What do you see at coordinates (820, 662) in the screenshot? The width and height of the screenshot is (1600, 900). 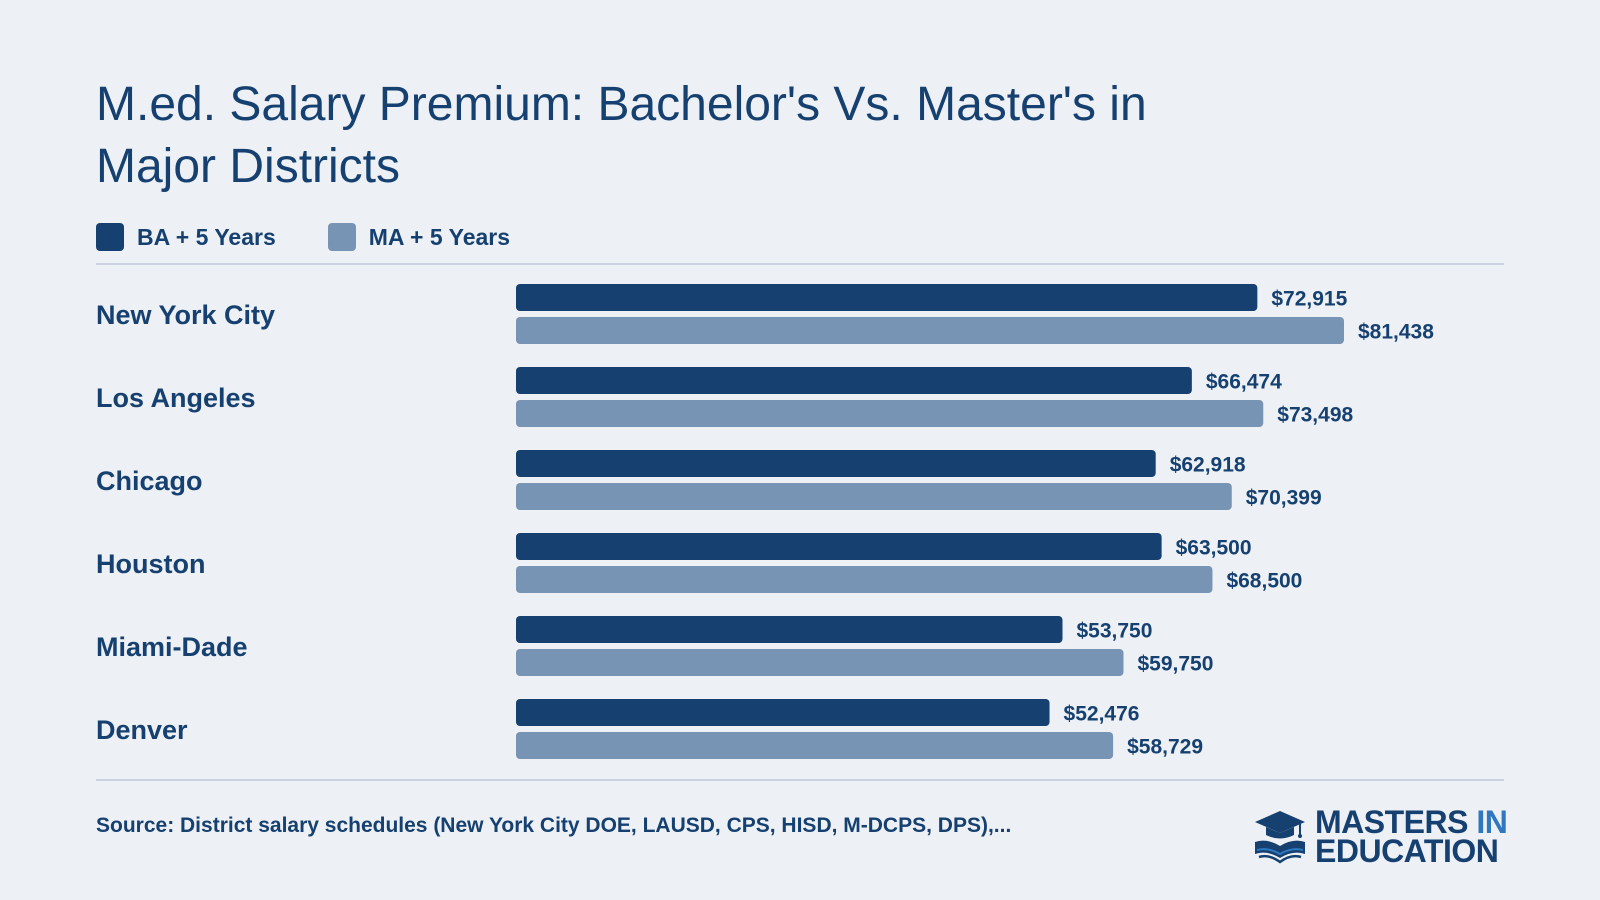 I see `bar-miami-dade-ma` at bounding box center [820, 662].